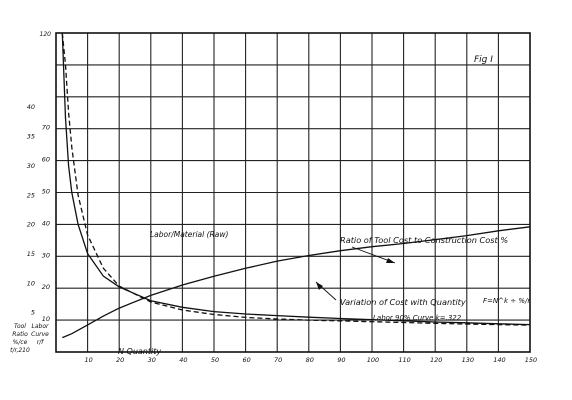 The width and height of the screenshot is (572, 400). I want to click on axis-stub-text: Curve, so click(40, 334).